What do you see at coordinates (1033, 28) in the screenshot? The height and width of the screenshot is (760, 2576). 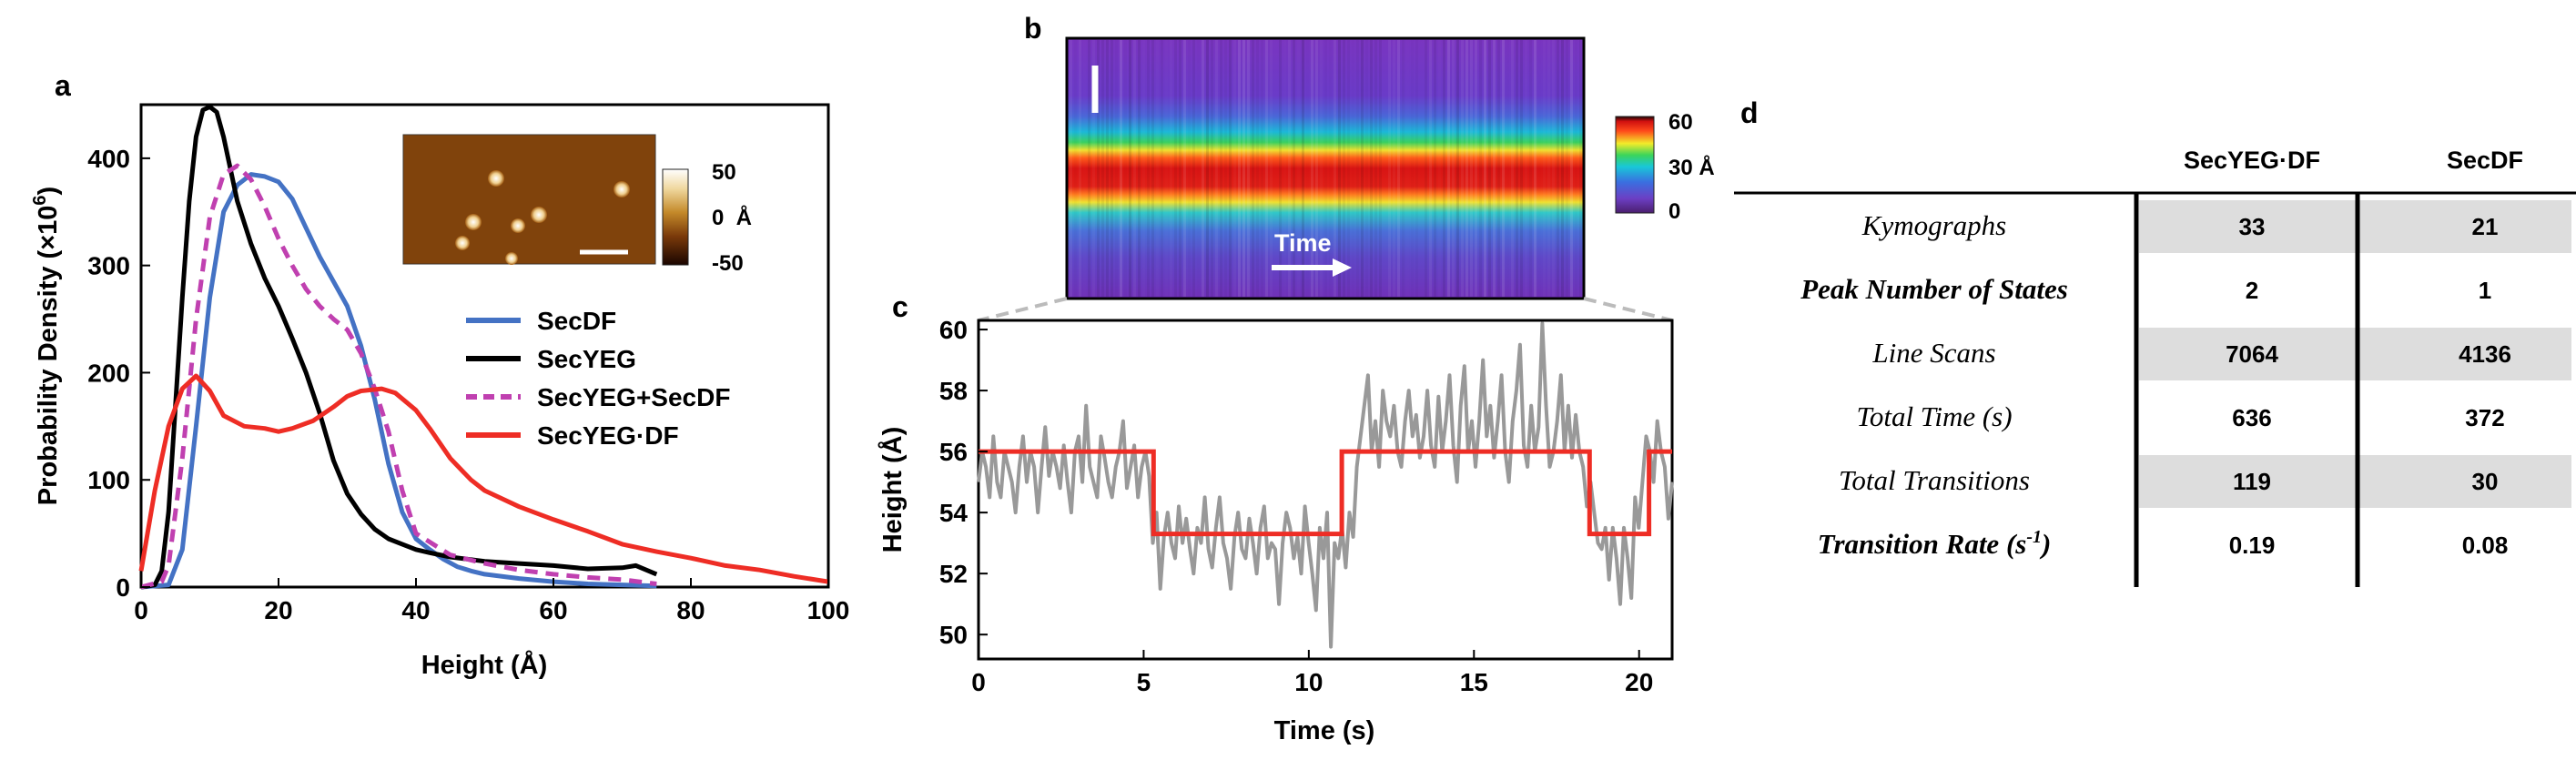 I see `panel-label-b: b` at bounding box center [1033, 28].